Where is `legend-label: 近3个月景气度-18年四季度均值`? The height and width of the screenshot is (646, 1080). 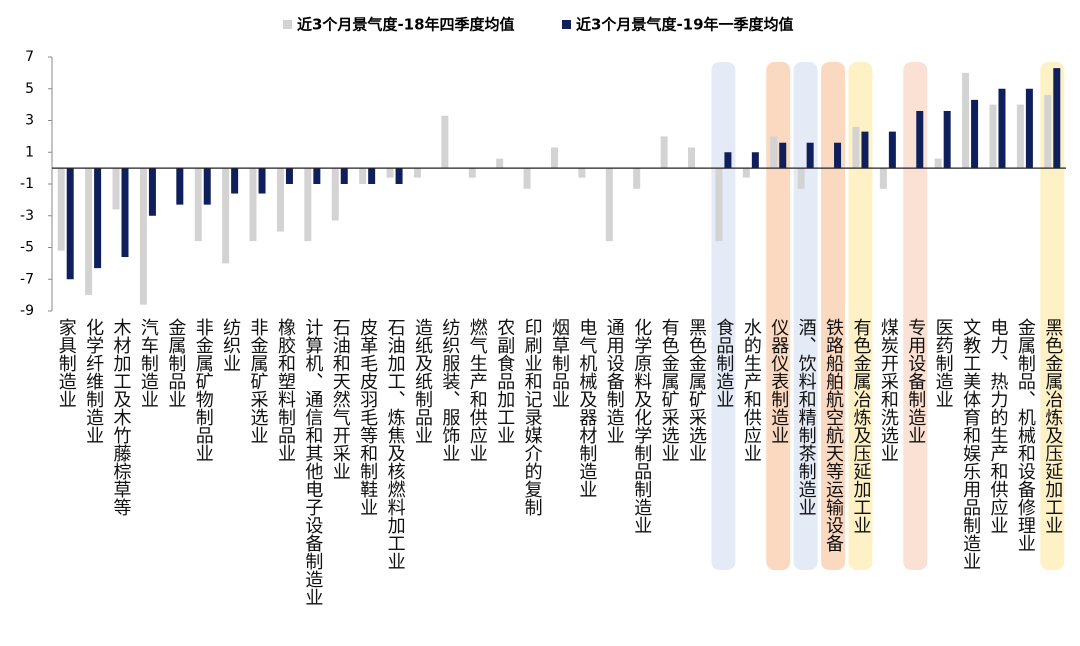 legend-label: 近3个月景气度-18年四季度均值 is located at coordinates (406, 25).